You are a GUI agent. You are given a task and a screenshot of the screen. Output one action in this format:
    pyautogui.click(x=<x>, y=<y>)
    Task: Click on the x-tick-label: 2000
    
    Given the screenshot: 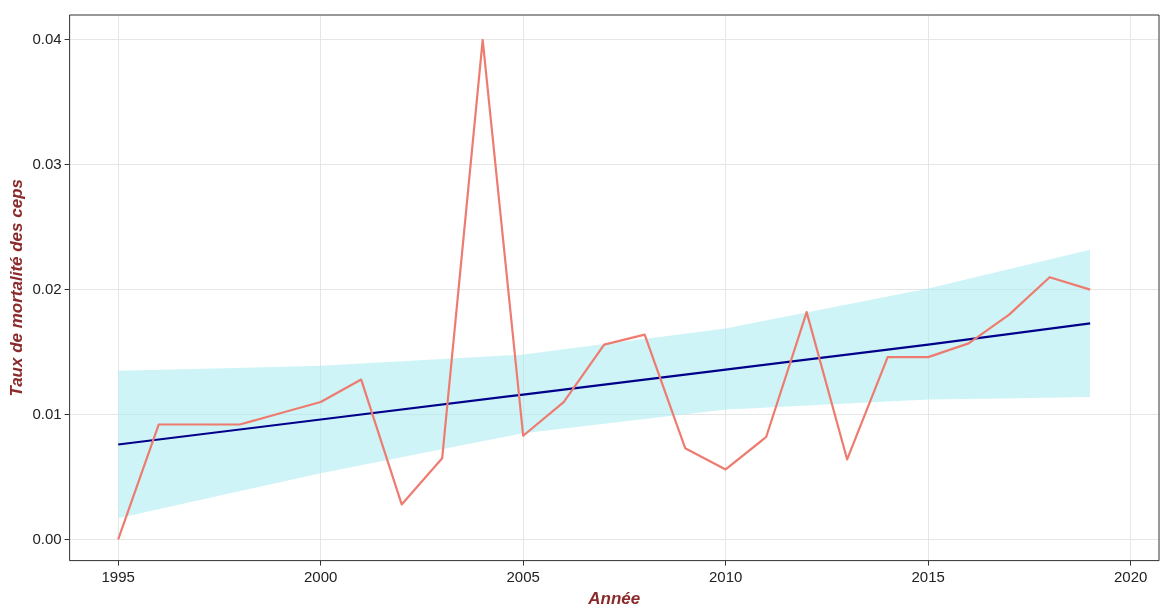 What is the action you would take?
    pyautogui.click(x=321, y=576)
    